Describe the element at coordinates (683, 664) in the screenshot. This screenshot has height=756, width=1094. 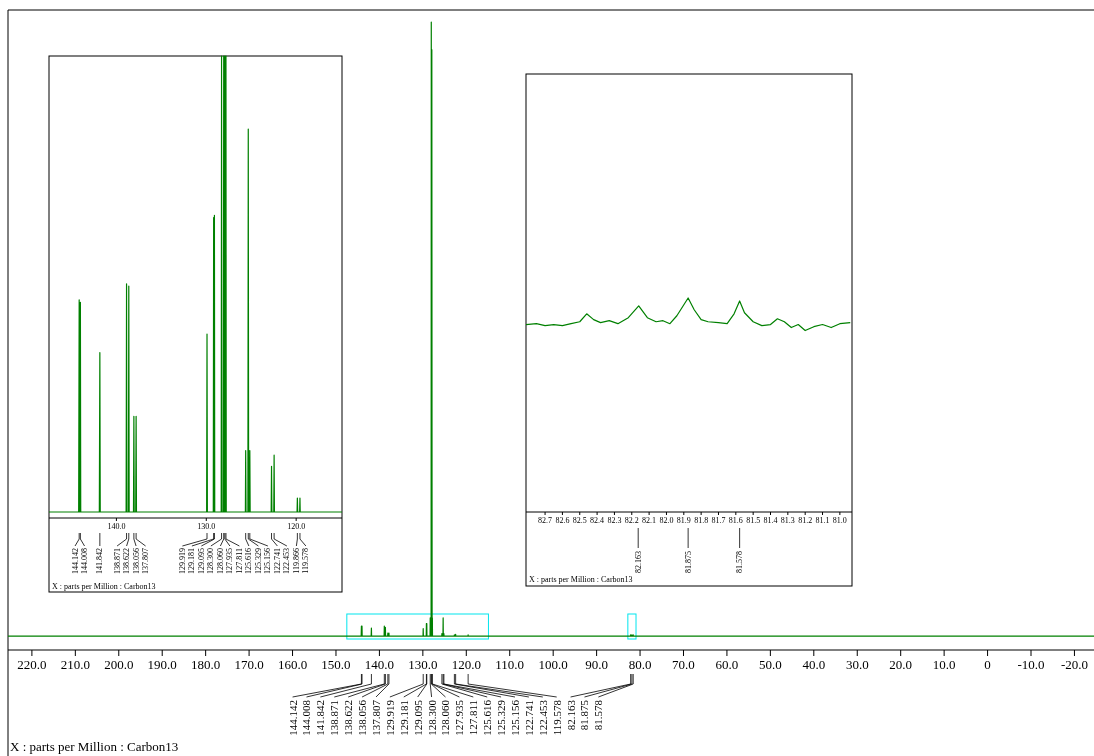
I see `x-tick-label: 70.0` at that location.